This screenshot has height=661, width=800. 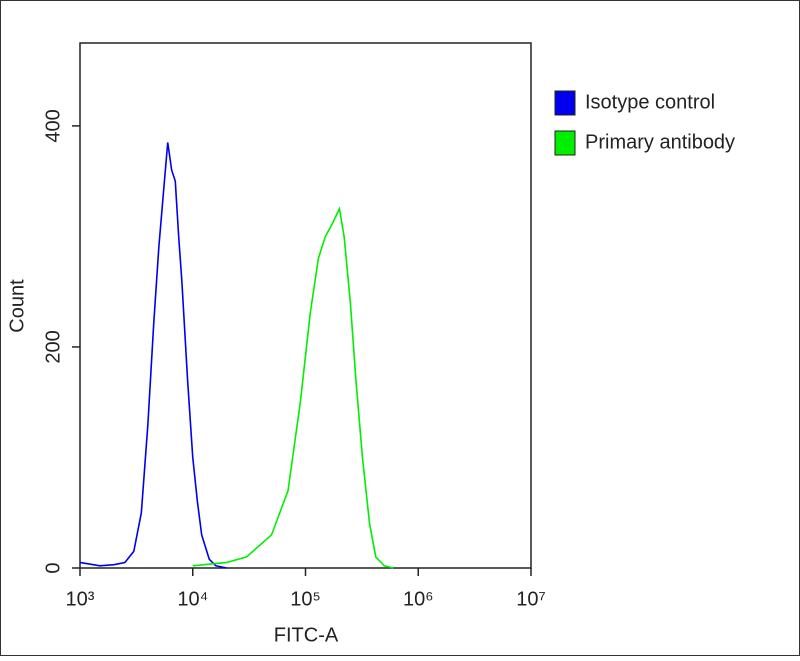 What do you see at coordinates (530, 599) in the screenshot?
I see `x-tick-label: 10⁷` at bounding box center [530, 599].